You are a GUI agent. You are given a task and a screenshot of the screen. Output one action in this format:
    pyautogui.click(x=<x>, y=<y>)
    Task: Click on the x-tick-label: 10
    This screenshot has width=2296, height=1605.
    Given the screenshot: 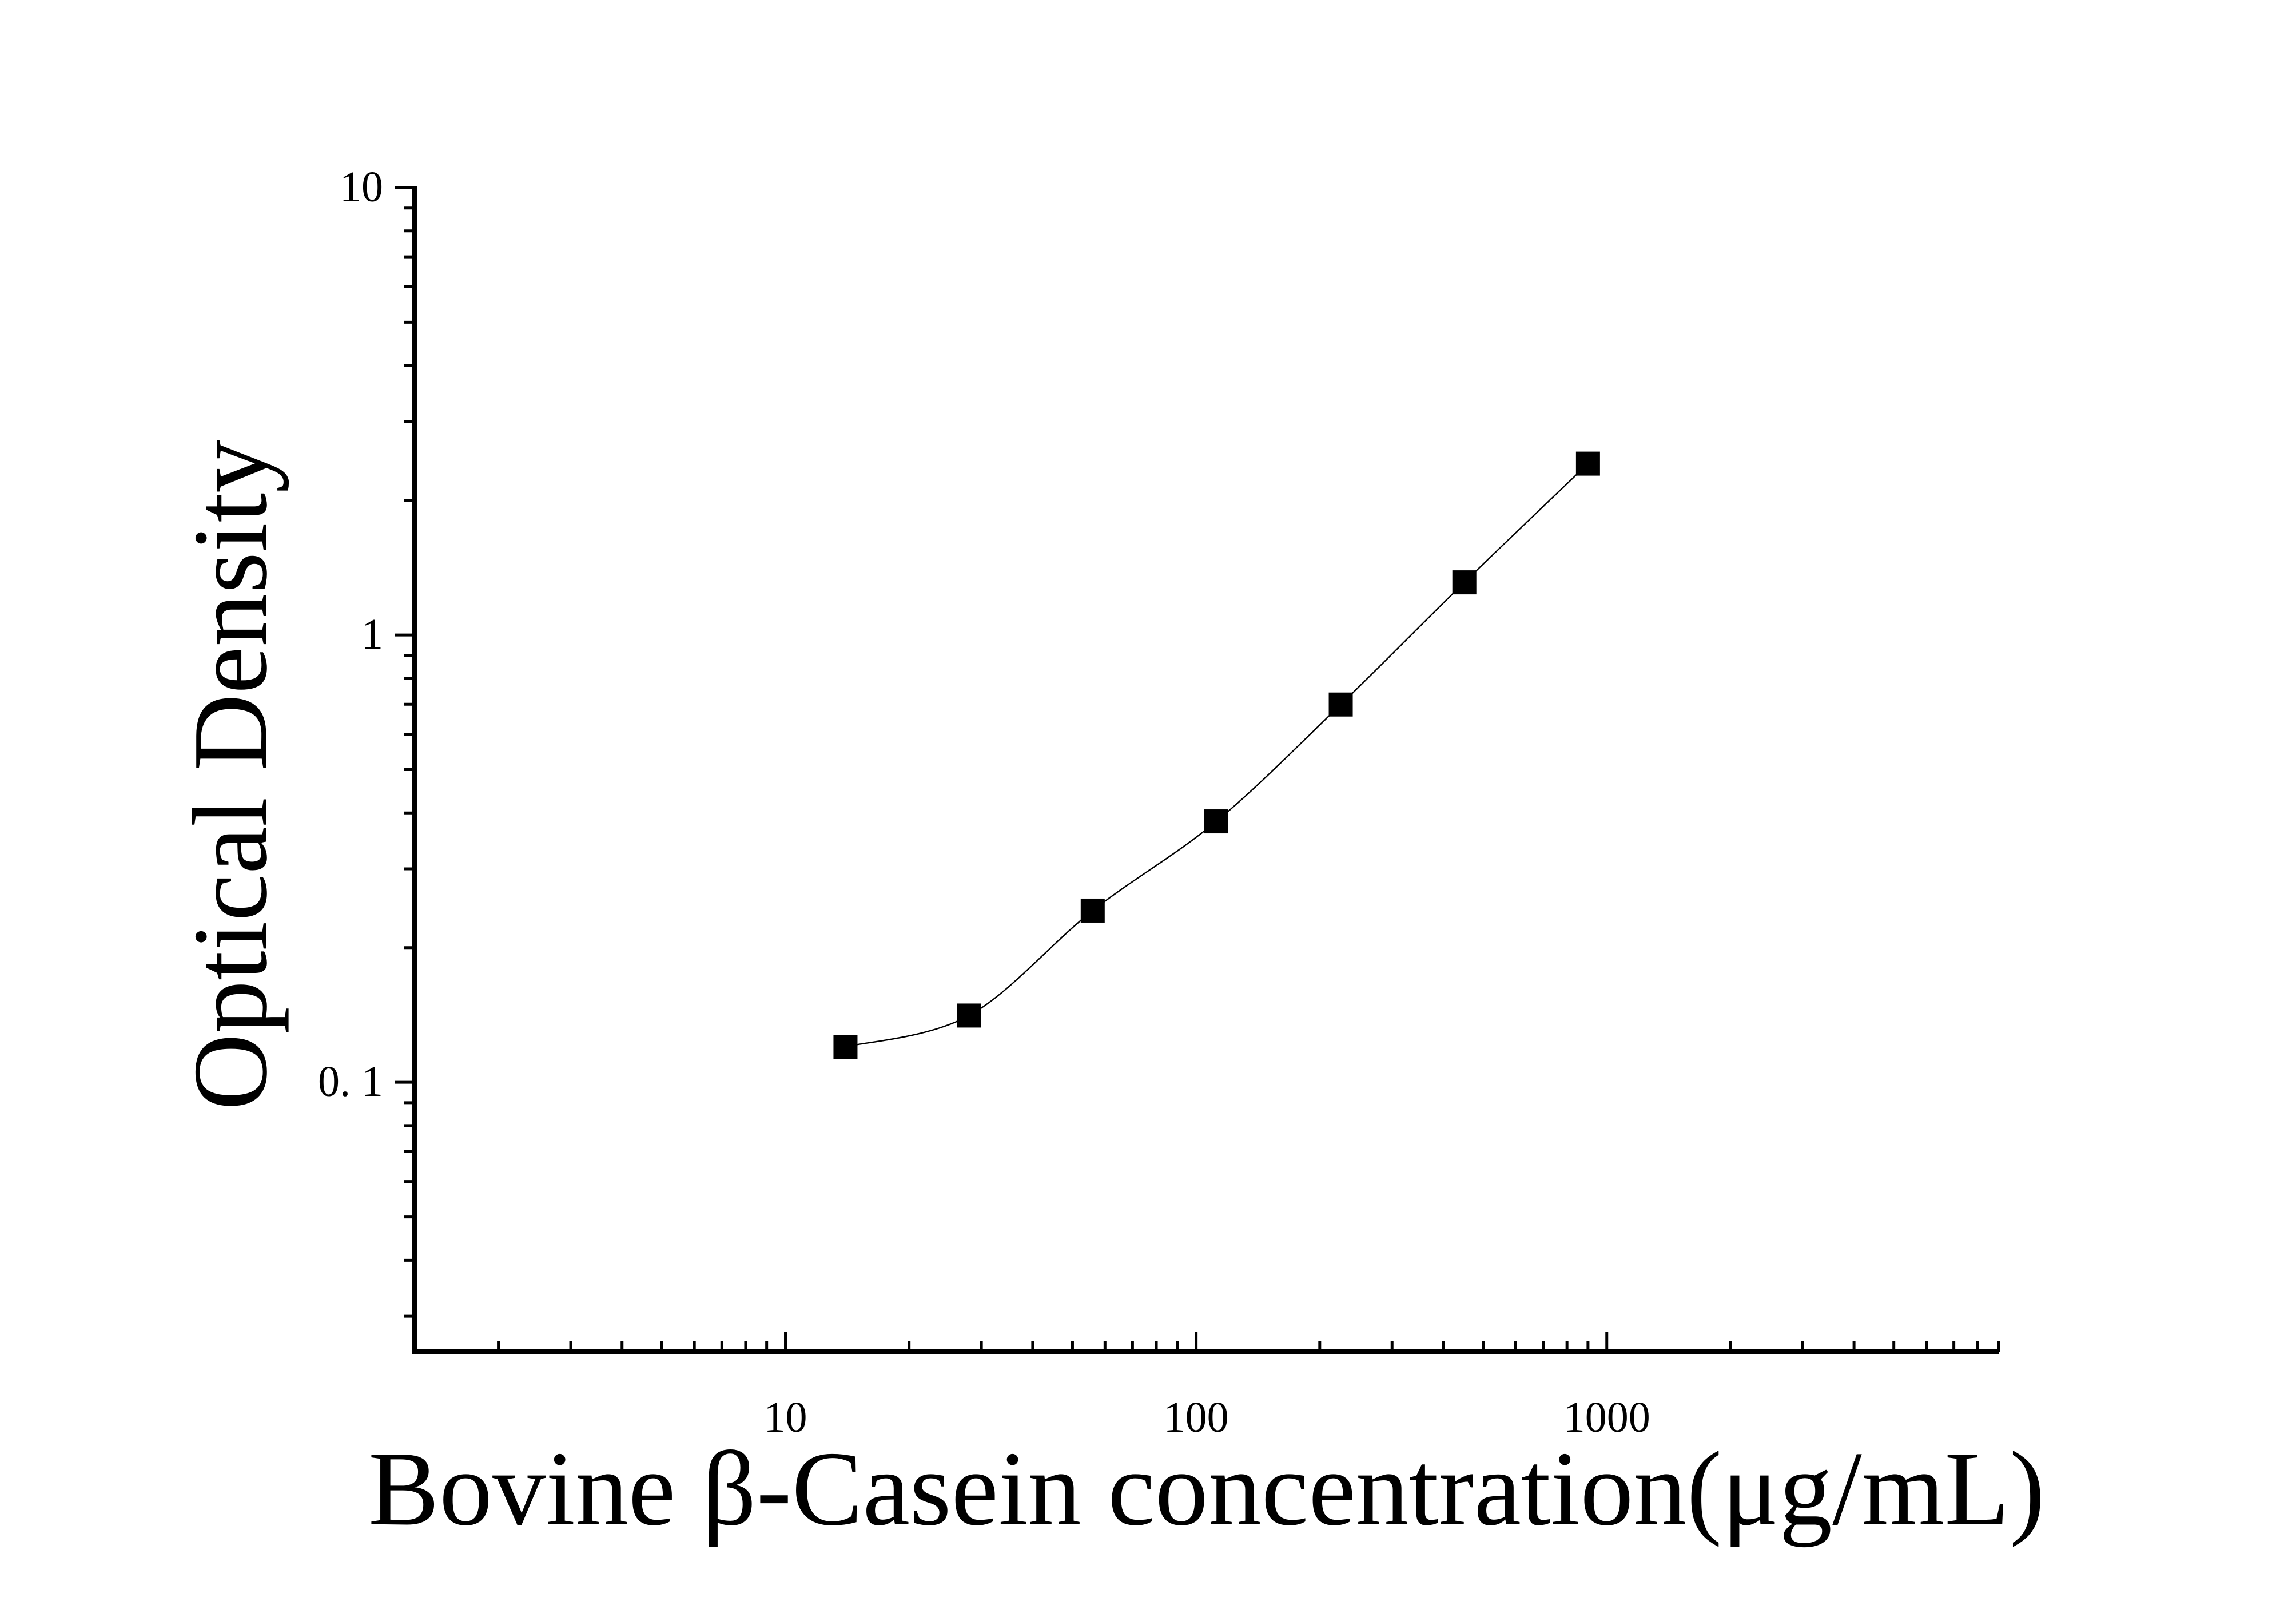 What is the action you would take?
    pyautogui.click(x=785, y=1417)
    